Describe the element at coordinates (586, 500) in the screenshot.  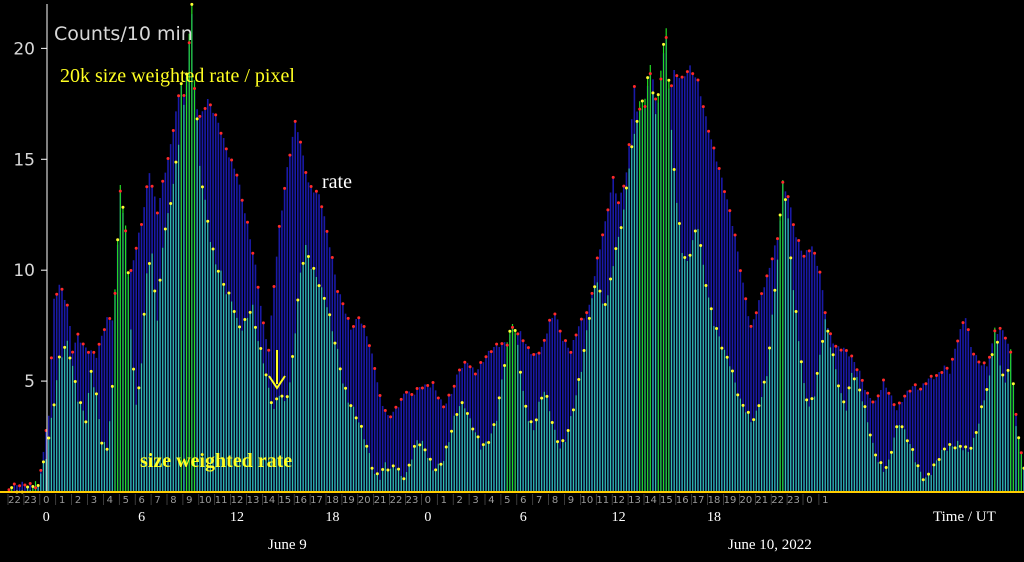
I see `hour-tick-label: 10` at that location.